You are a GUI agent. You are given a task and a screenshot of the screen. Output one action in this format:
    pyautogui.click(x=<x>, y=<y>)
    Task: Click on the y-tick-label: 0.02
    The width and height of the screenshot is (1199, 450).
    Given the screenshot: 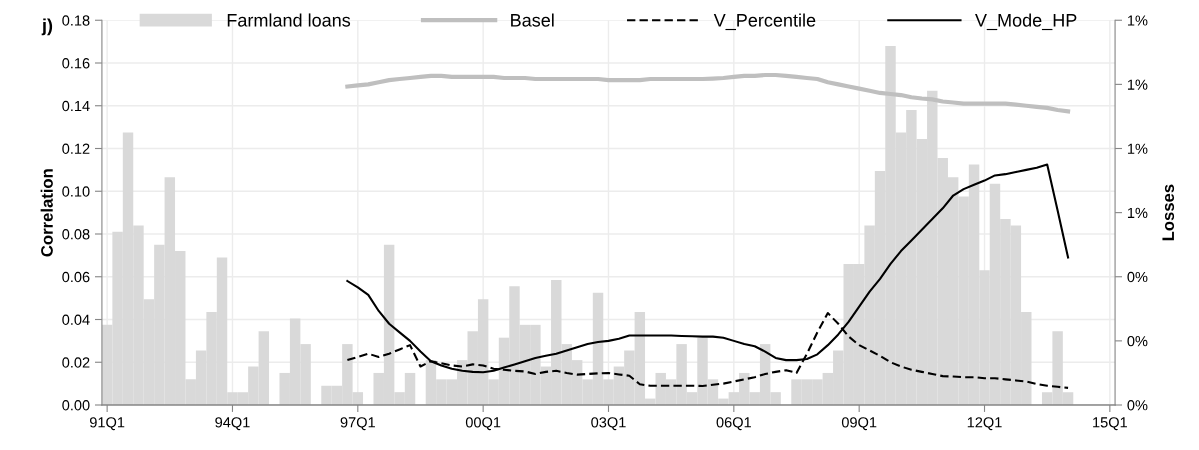 What is the action you would take?
    pyautogui.click(x=76, y=362)
    